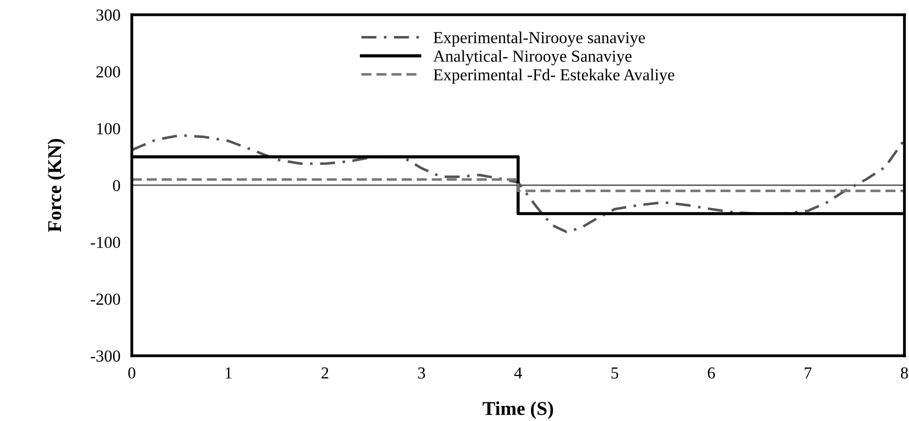 This screenshot has width=909, height=421. Describe the element at coordinates (108, 128) in the screenshot. I see `y-tick-label: 100` at that location.